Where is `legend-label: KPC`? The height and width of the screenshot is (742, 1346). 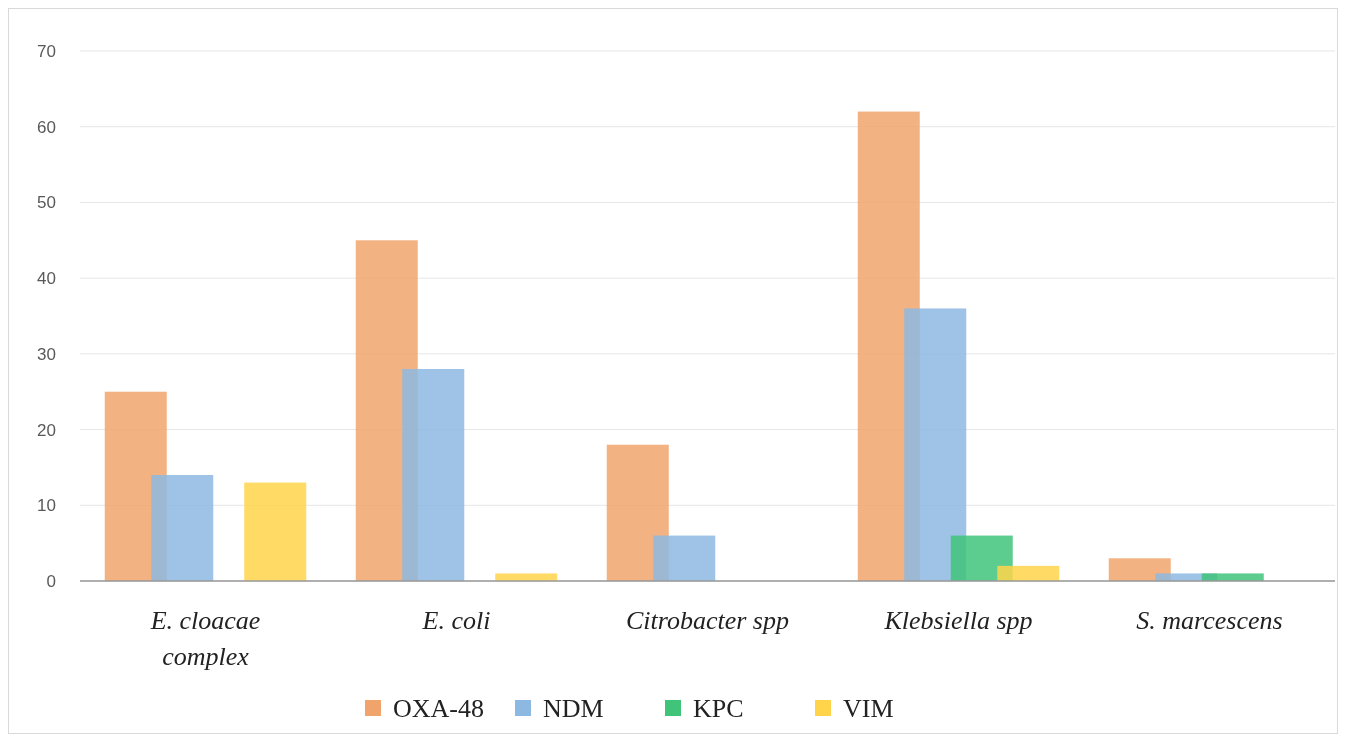 legend-label: KPC is located at coordinates (718, 708).